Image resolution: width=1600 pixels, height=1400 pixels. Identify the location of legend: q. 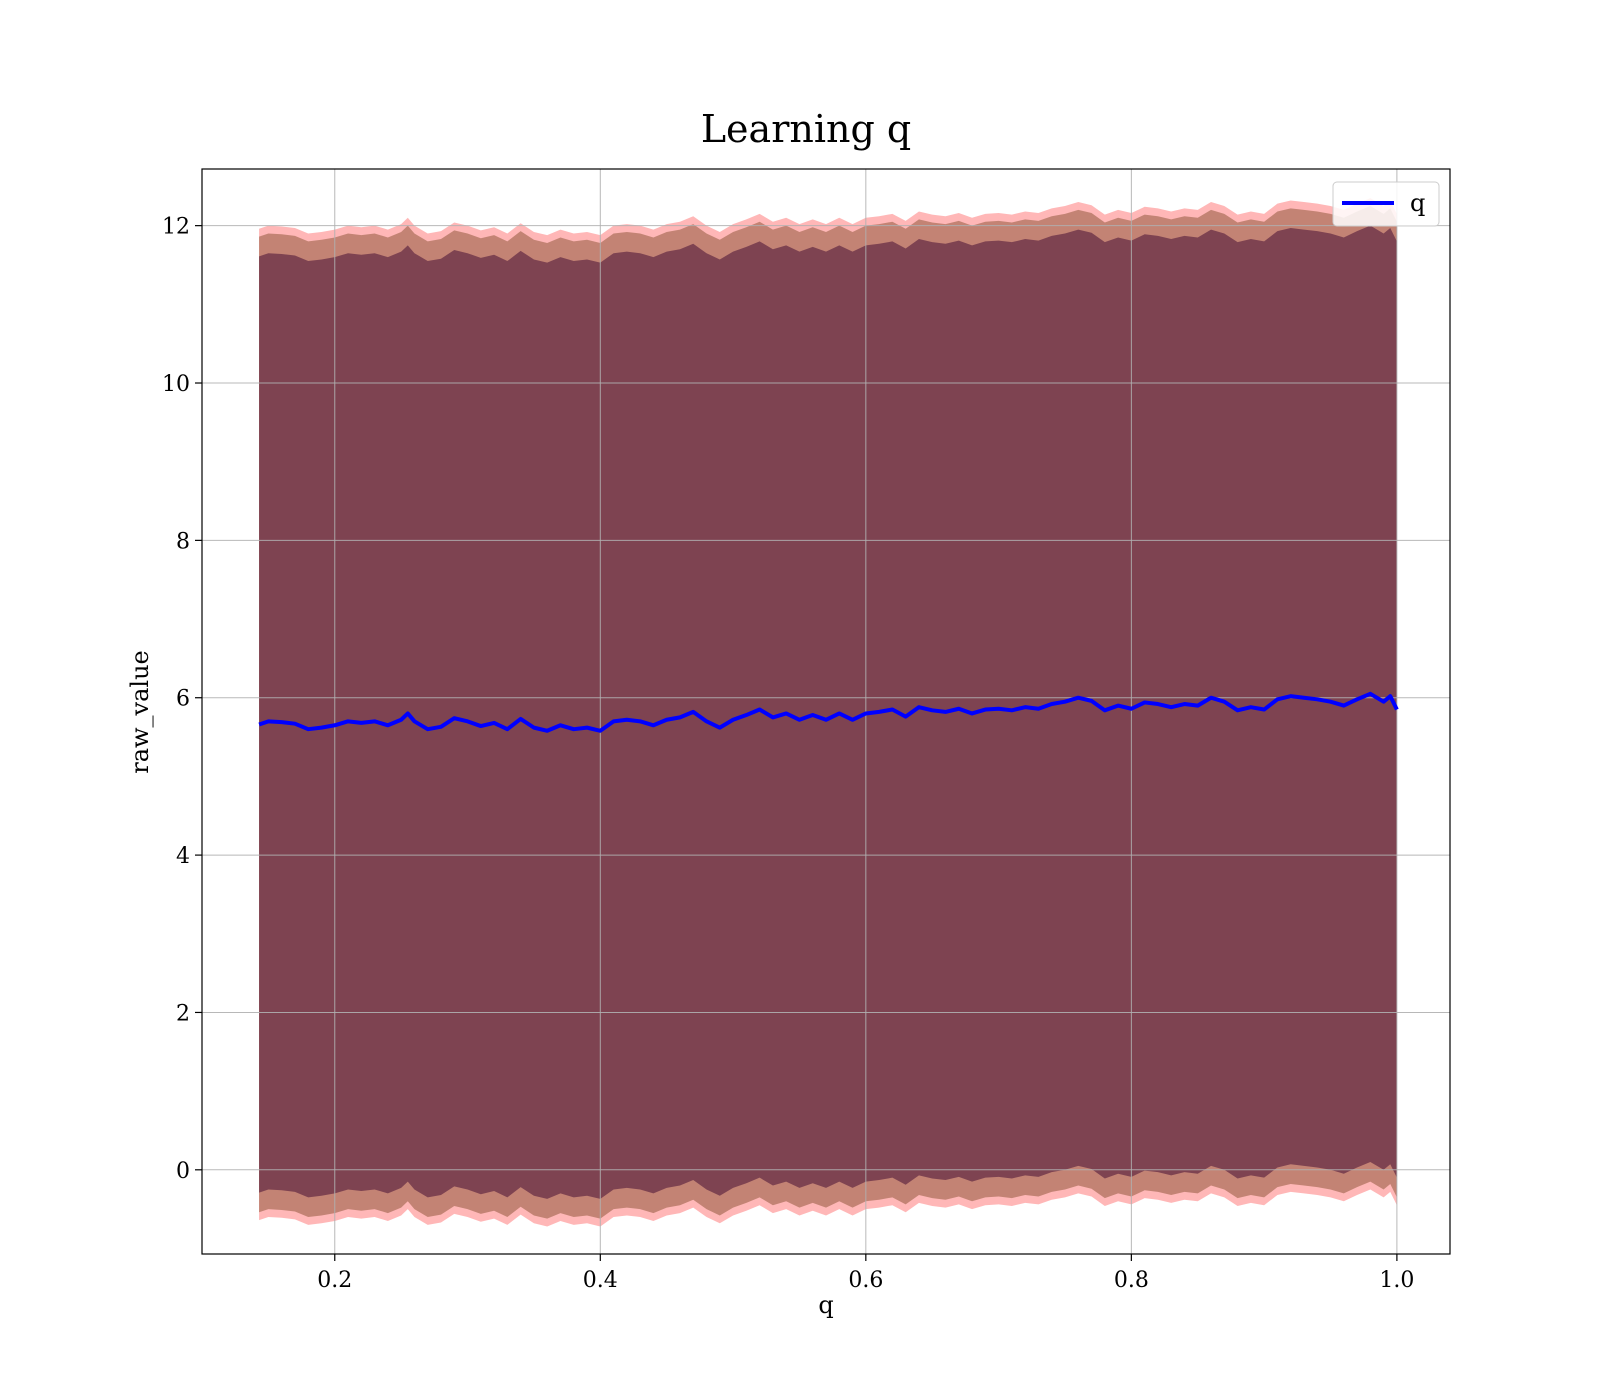
(1386, 204).